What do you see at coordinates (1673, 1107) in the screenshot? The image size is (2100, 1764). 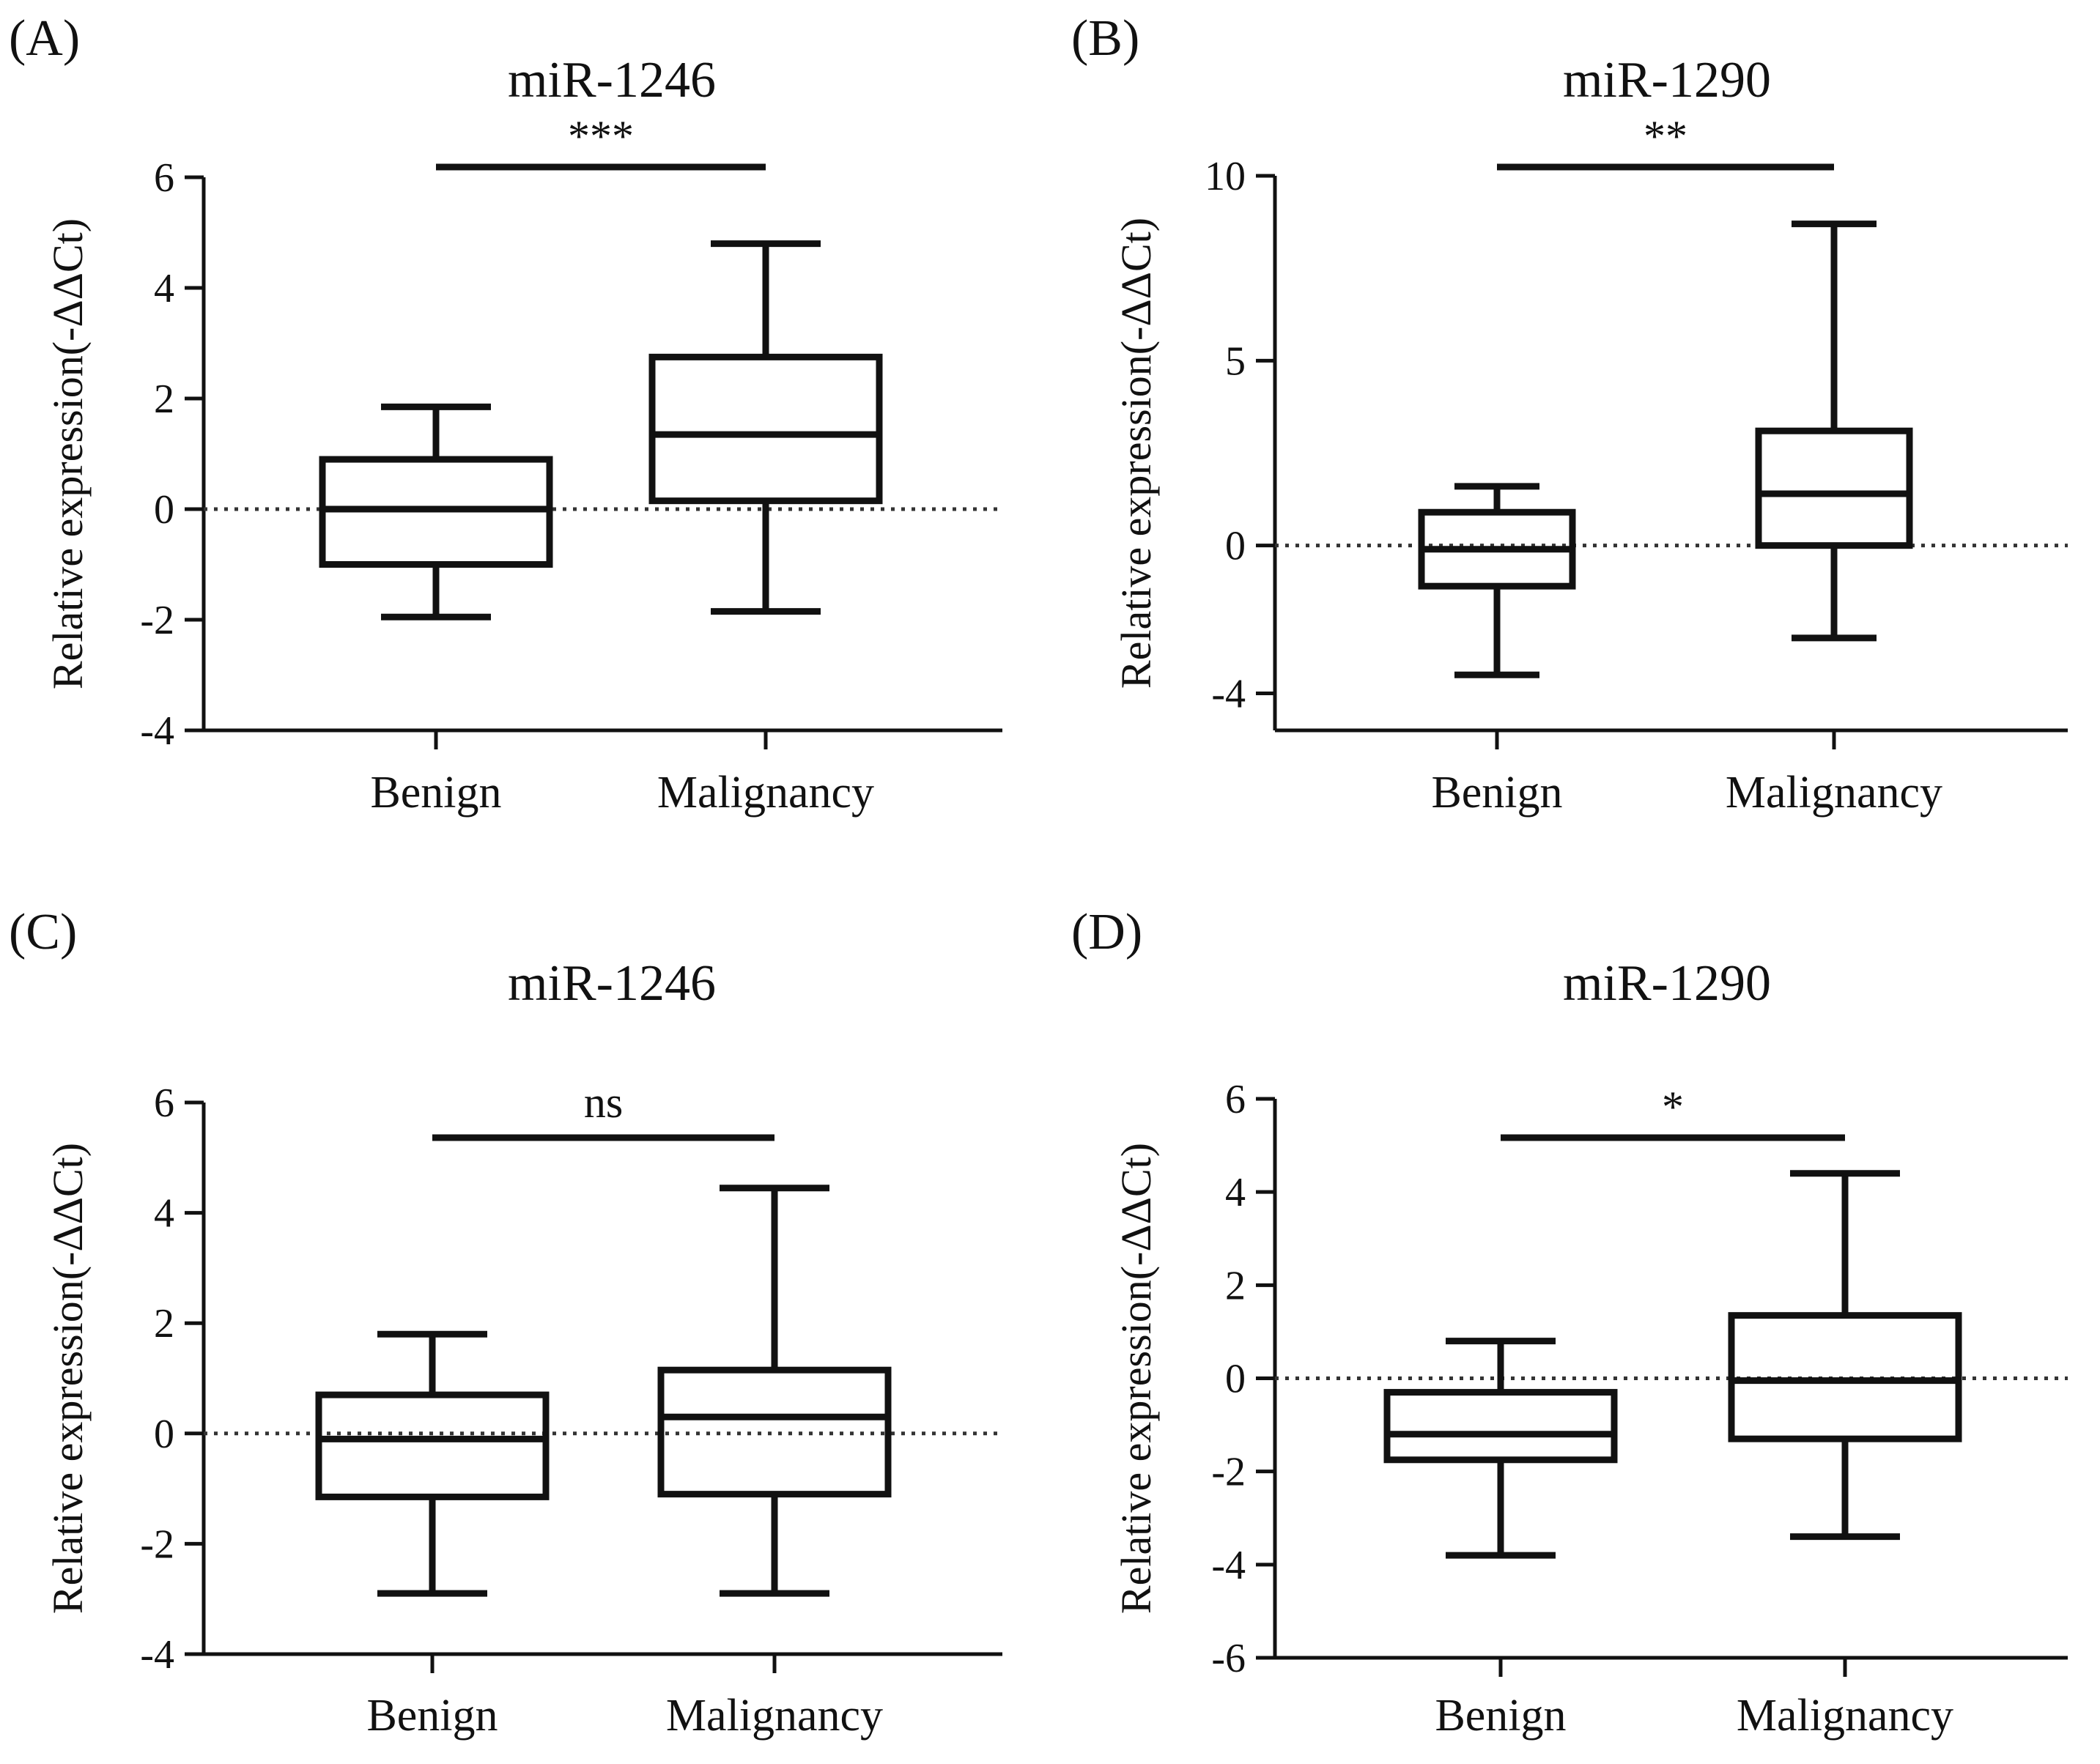 I see `significance-label: *` at bounding box center [1673, 1107].